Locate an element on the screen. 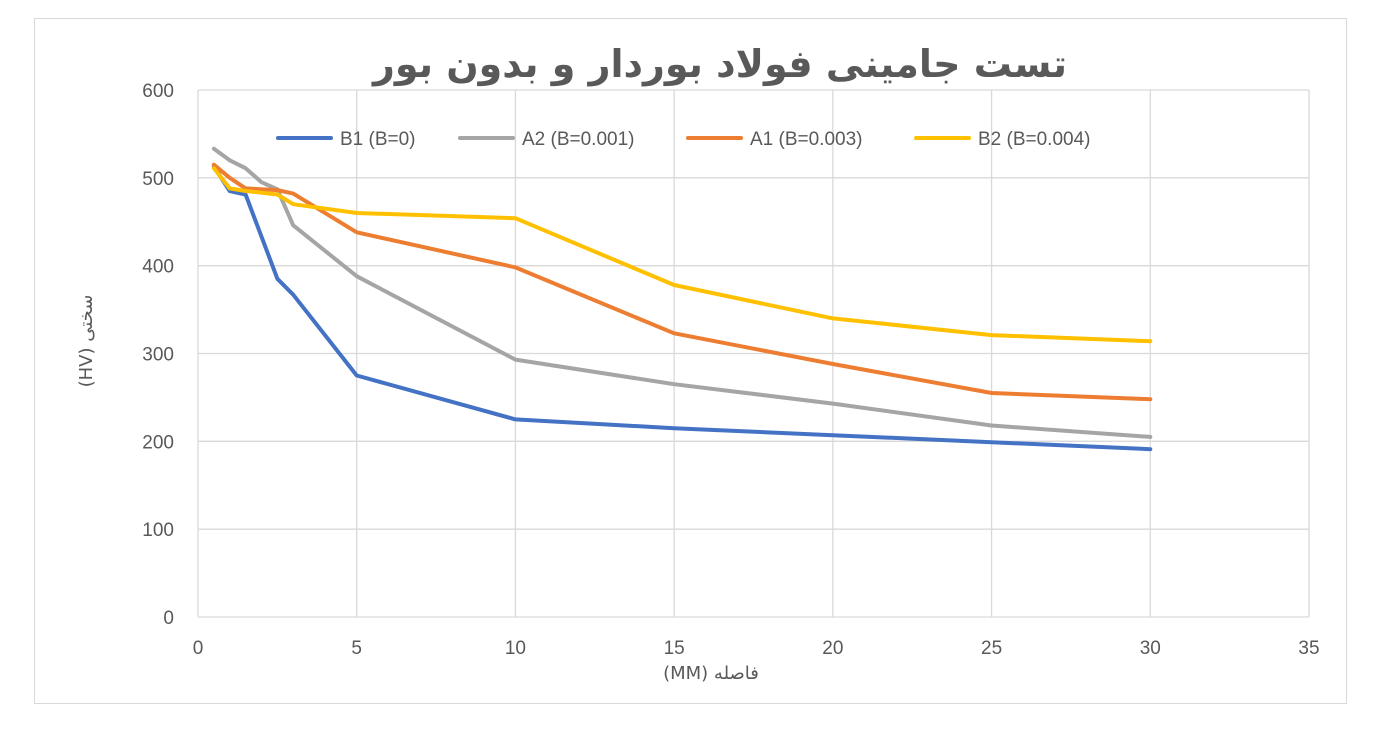  y-tick-label: 500 is located at coordinates (158, 179).